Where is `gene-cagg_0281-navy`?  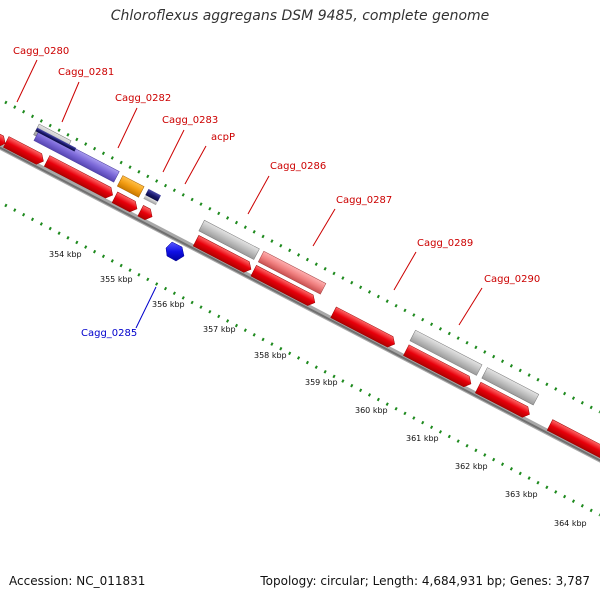
gene-cagg_0281-navy is located at coordinates (56, 139).